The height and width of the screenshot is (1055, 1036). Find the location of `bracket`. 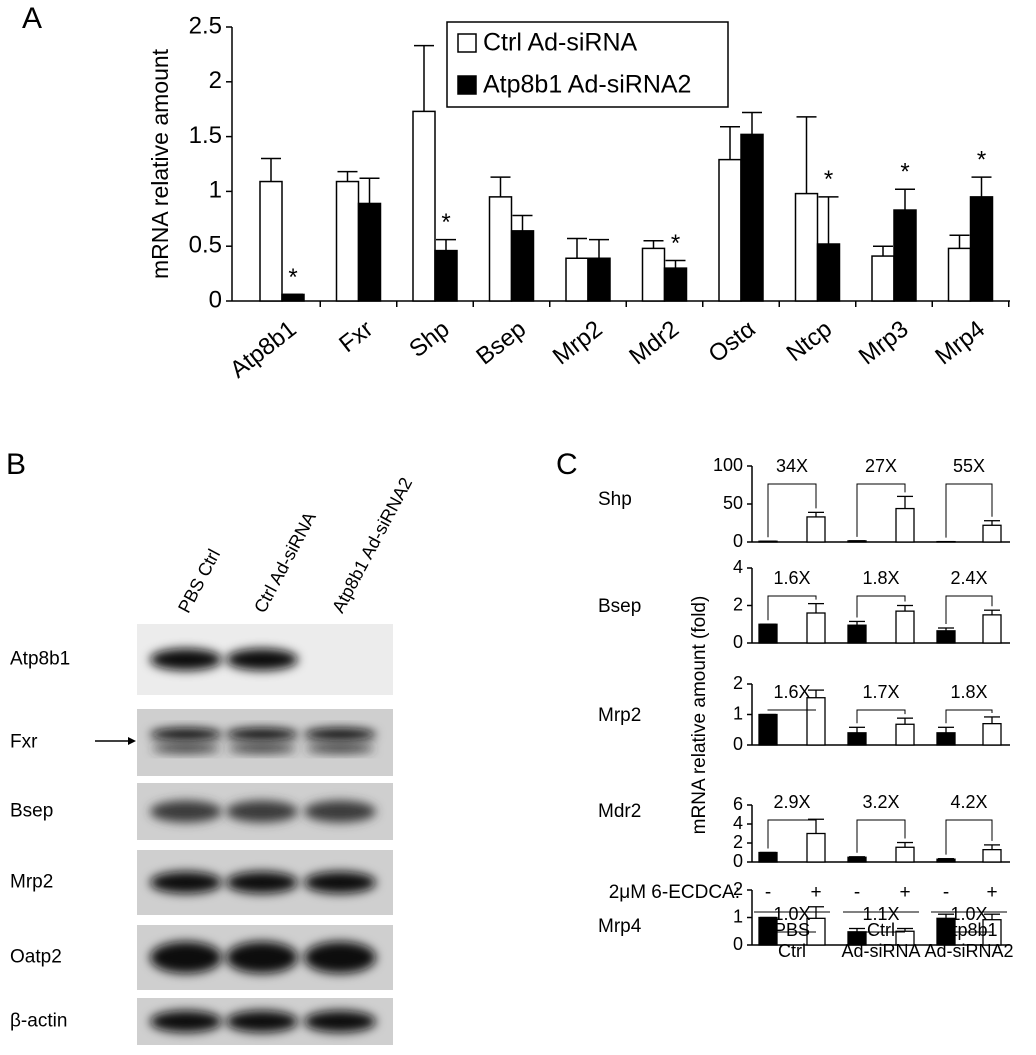

bracket is located at coordinates (792, 710).